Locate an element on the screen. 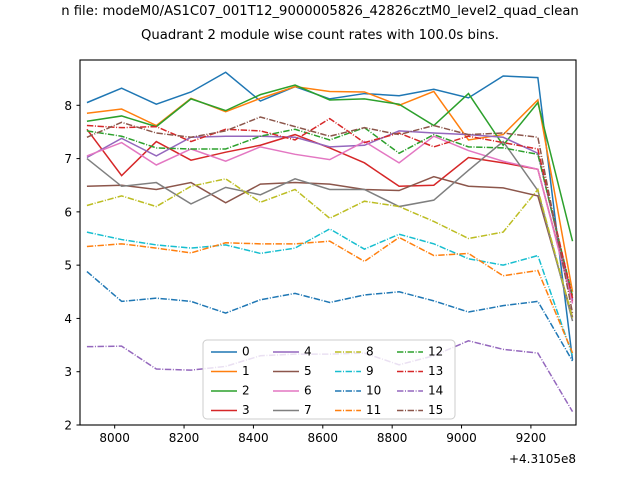 Image resolution: width=640 pixels, height=480 pixels. x-tick-label: 8600 is located at coordinates (323, 438).